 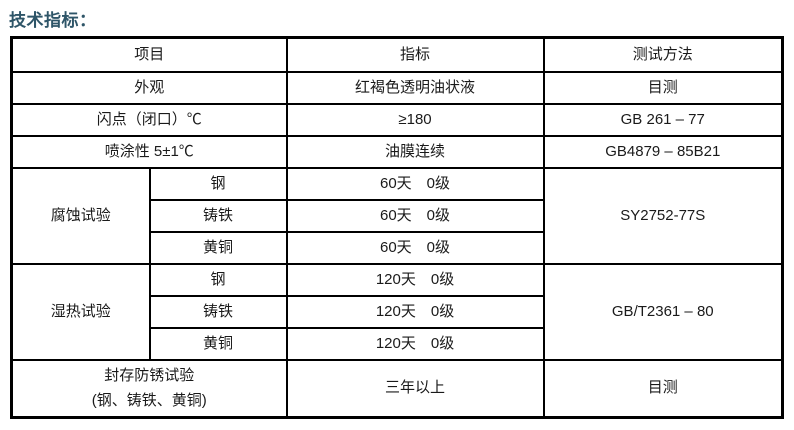 What do you see at coordinates (663, 87) in the screenshot?
I see `cell-appearance-method: 目测` at bounding box center [663, 87].